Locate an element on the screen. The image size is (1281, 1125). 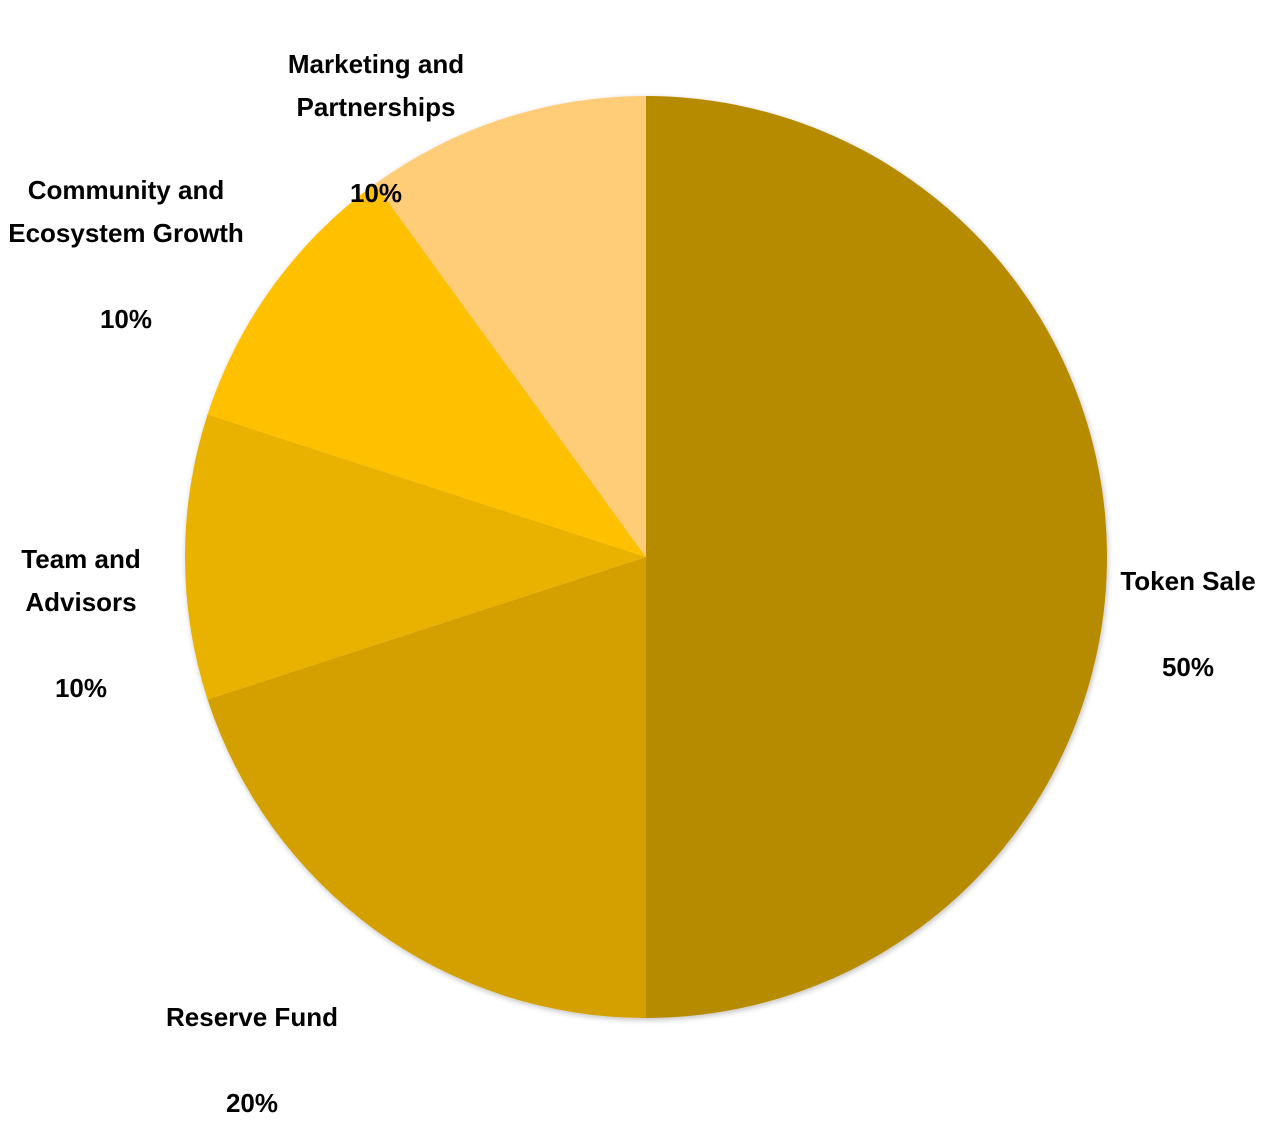
slice-name: Community and Ecosystem Growth is located at coordinates (126, 211).